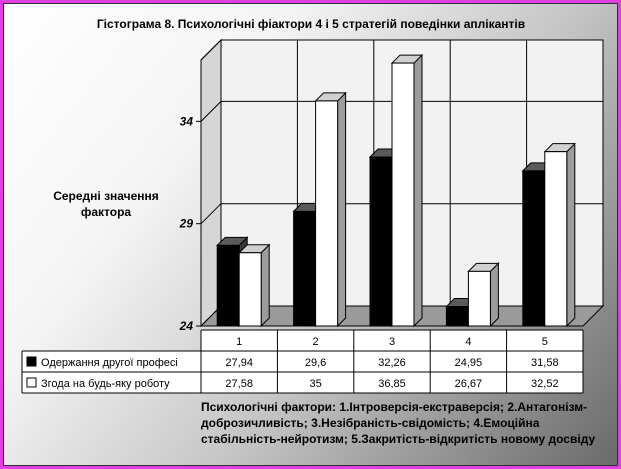 The width and height of the screenshot is (621, 469). I want to click on data-label: 32,26, so click(392, 363).